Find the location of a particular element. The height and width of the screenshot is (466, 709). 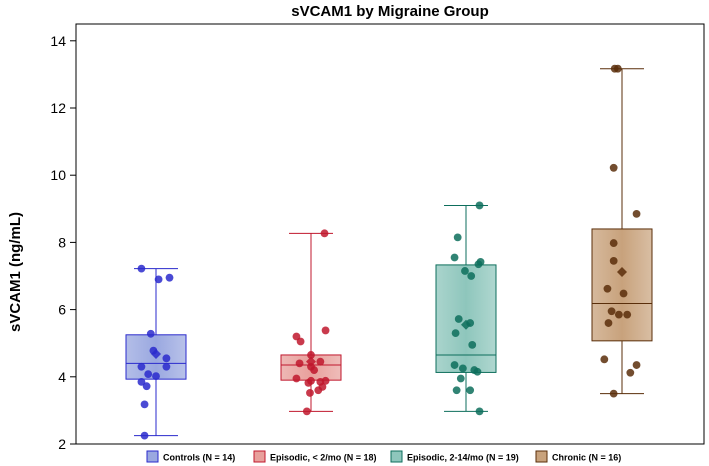

legend-label: Episodic, 2-14/mo (N = 19) is located at coordinates (463, 458).